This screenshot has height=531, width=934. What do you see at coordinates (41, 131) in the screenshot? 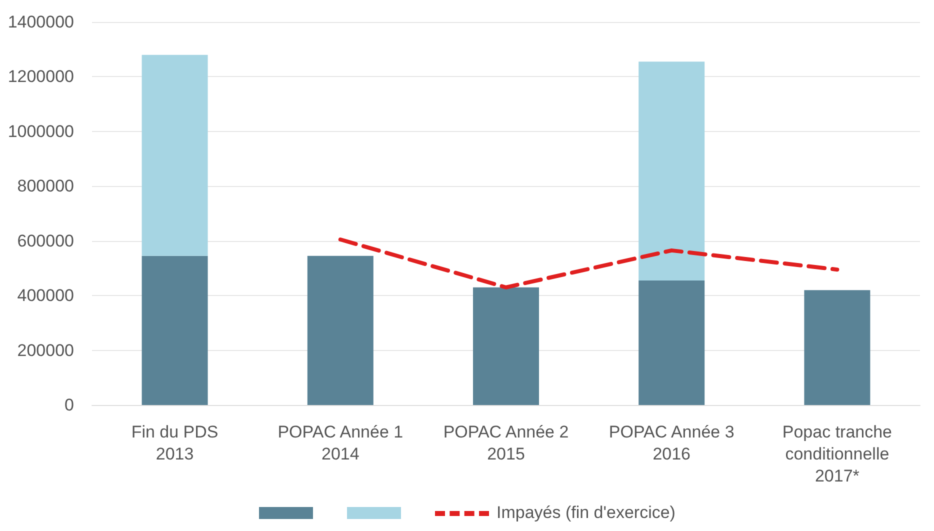
I see `y-tick-label: 1000000` at bounding box center [41, 131].